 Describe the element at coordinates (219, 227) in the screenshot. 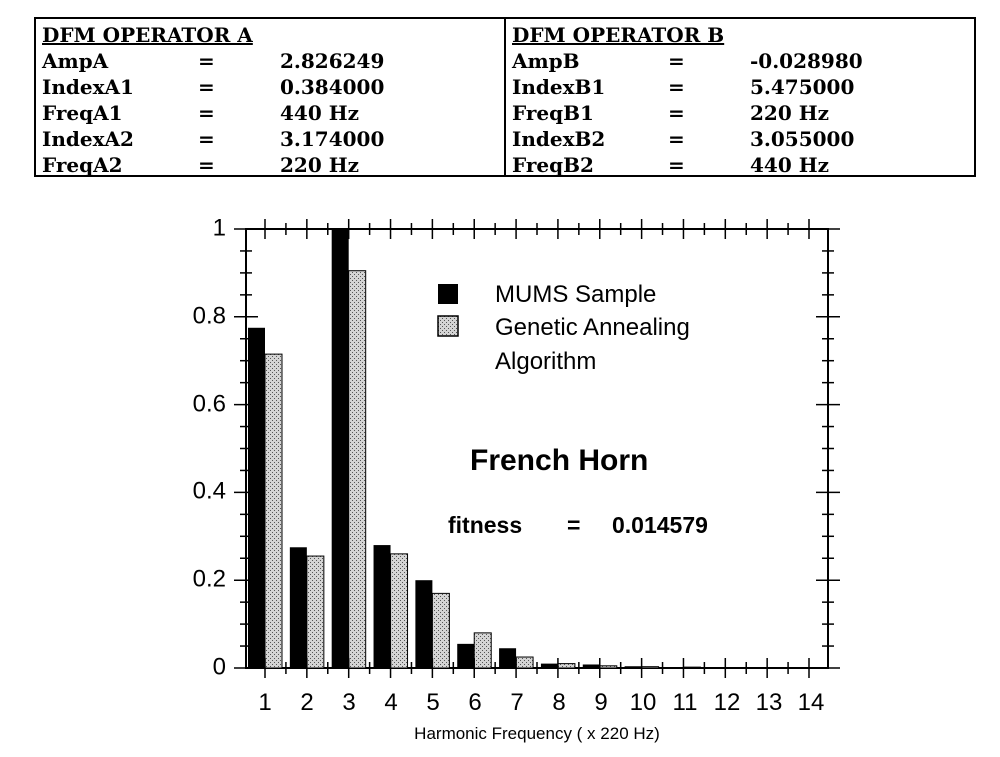

I see `y-tick-label: 1` at that location.